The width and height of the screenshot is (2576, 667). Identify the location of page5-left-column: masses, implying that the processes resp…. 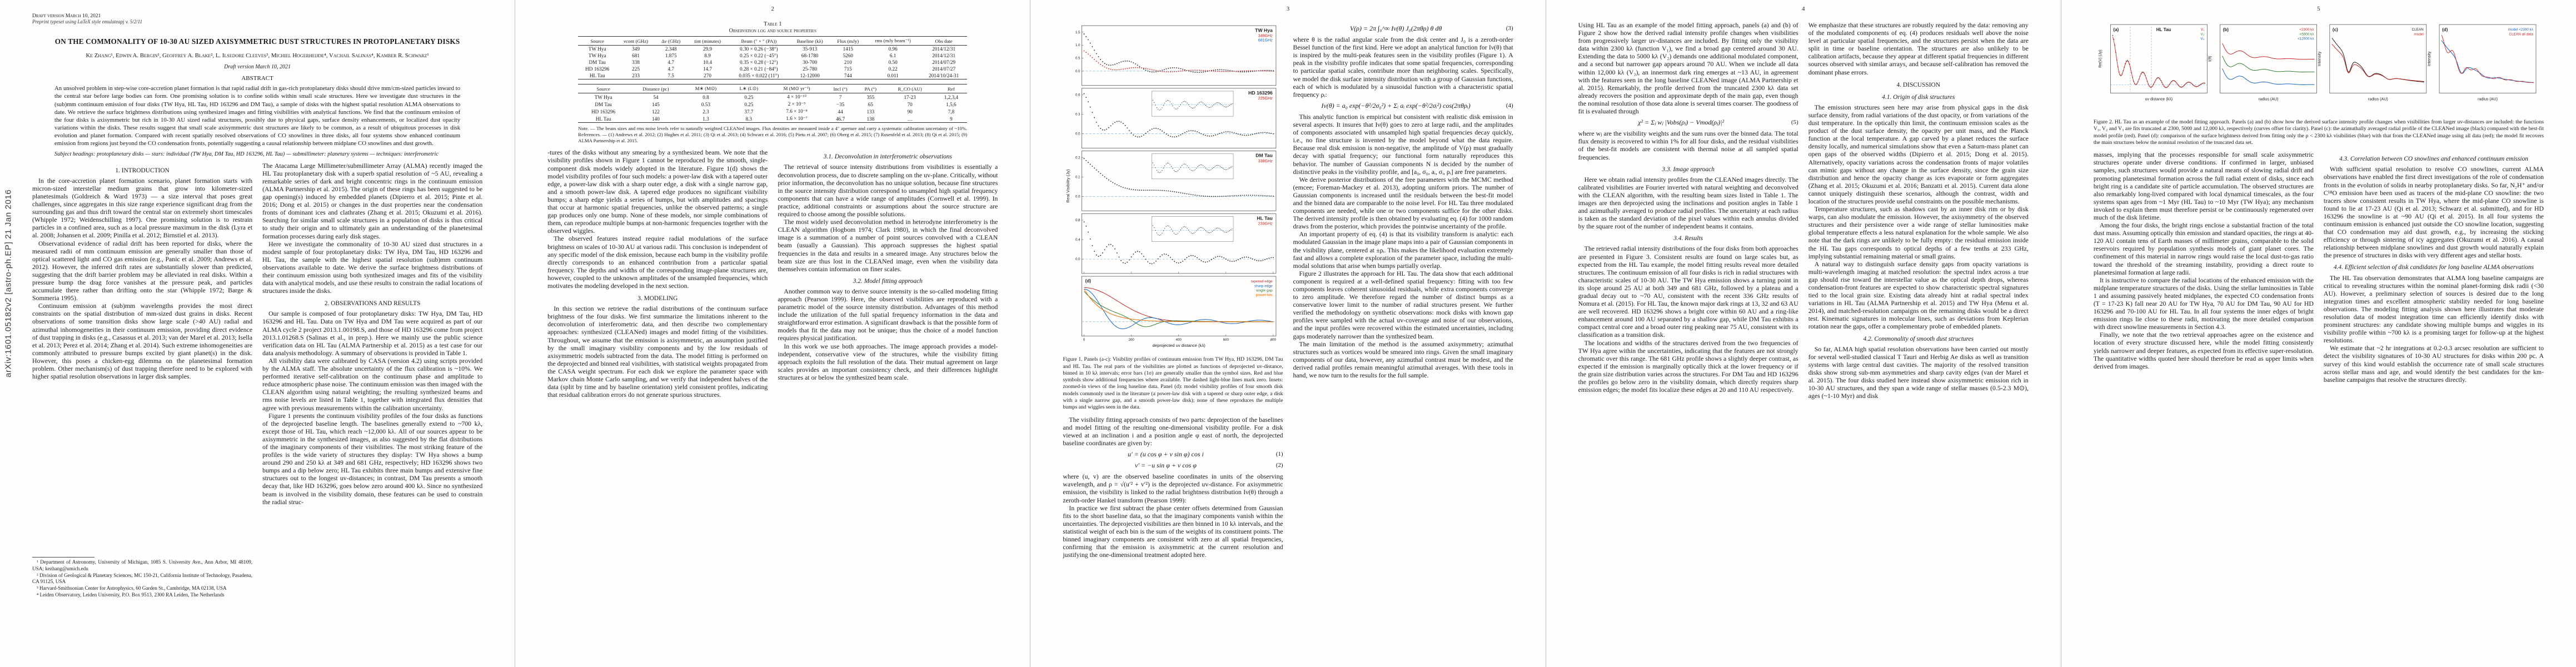
(2204, 383).